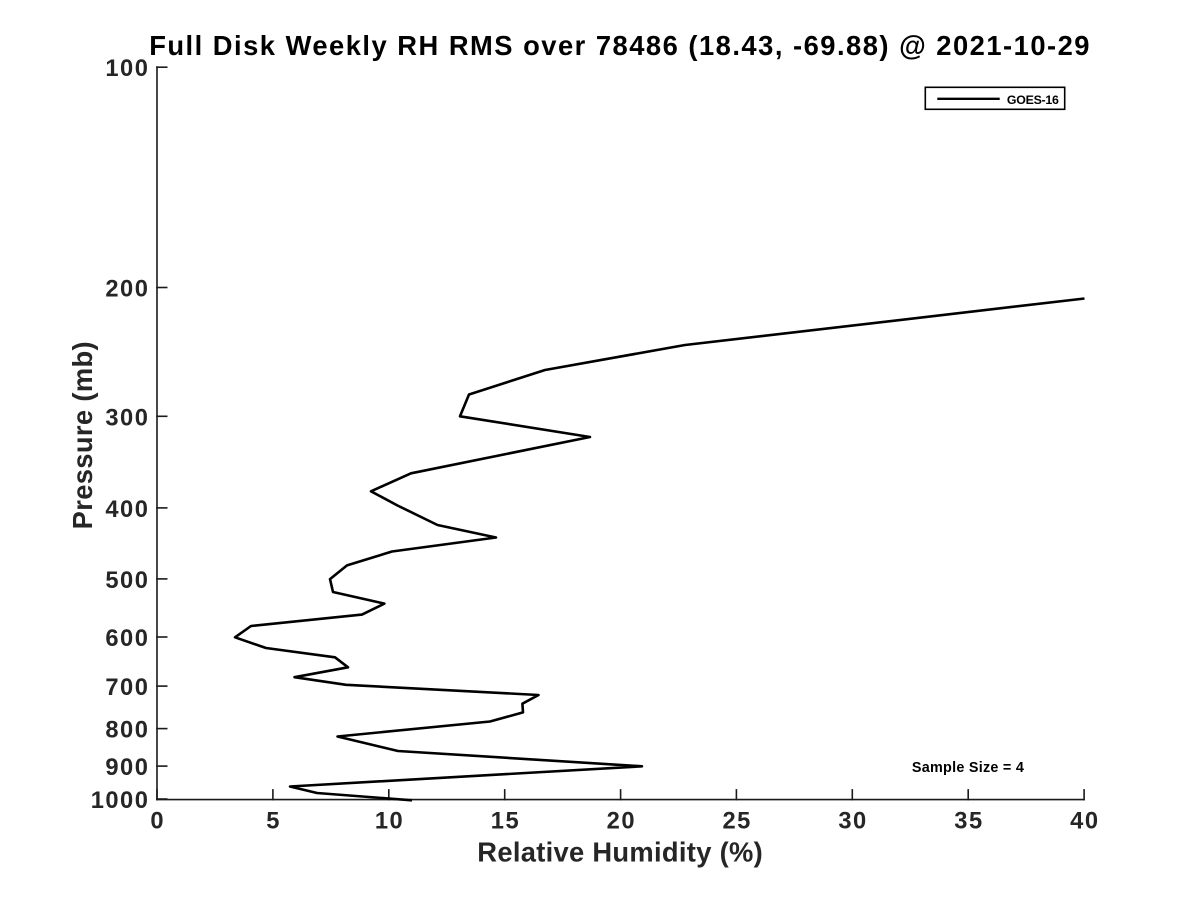 Image resolution: width=1200 pixels, height=905 pixels. I want to click on svg-text: 10, so click(389, 821).